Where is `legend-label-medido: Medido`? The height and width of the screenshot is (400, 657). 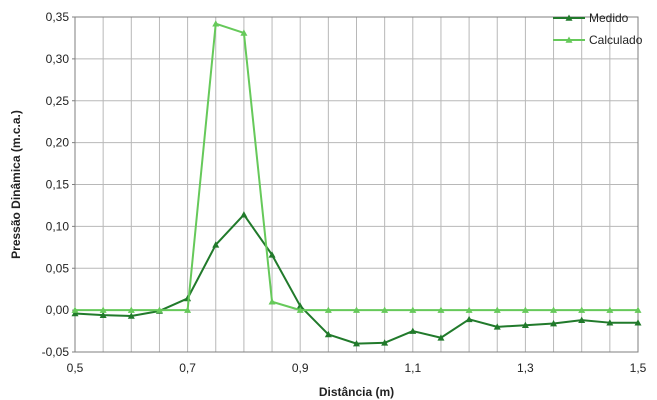
legend-label-medido: Medido is located at coordinates (609, 18).